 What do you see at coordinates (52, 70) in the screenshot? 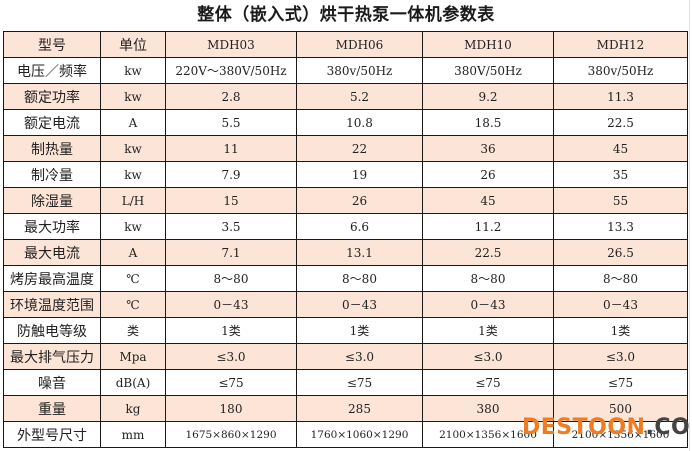
I see `row-label: 电压／频率` at bounding box center [52, 70].